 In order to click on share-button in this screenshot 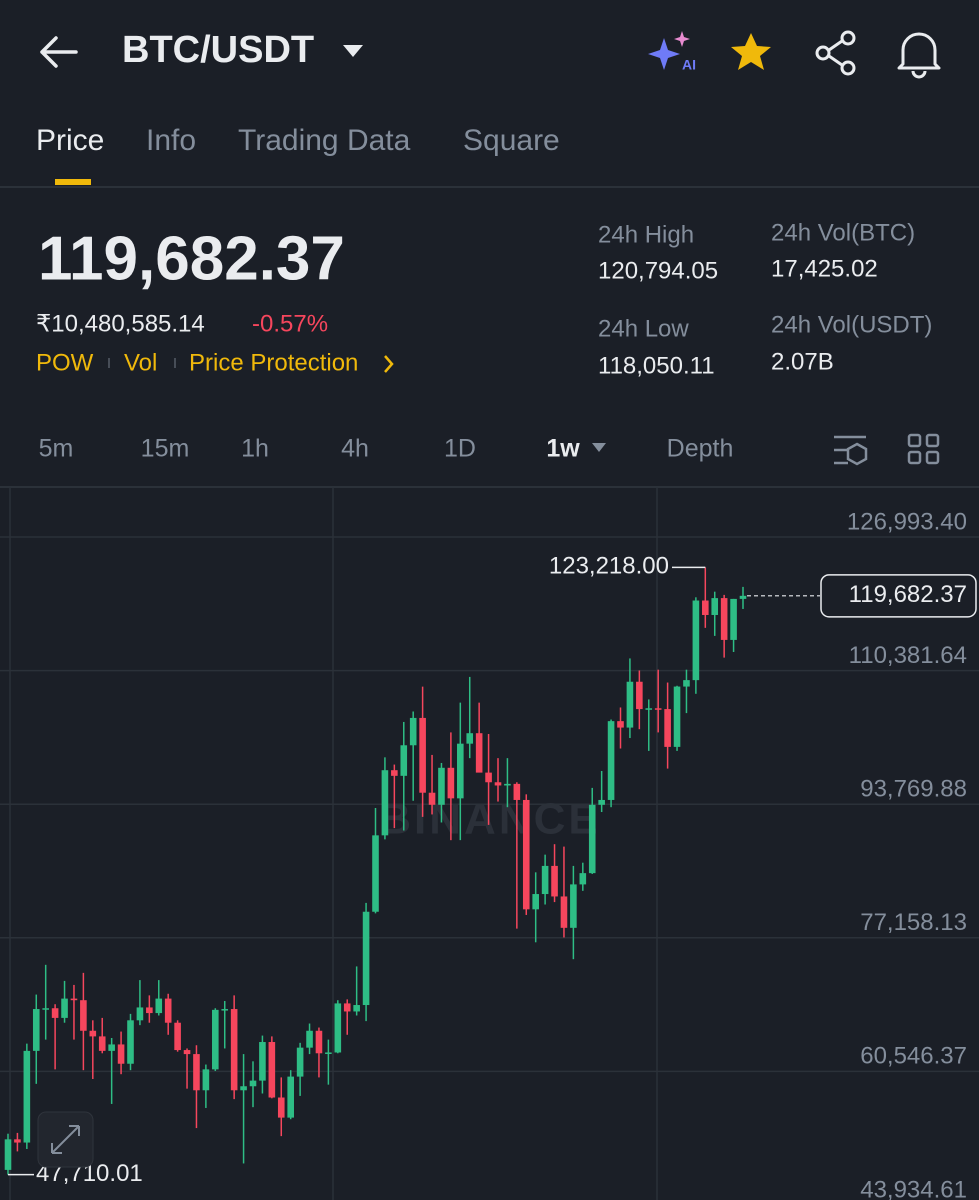, I will do `click(835, 53)`.